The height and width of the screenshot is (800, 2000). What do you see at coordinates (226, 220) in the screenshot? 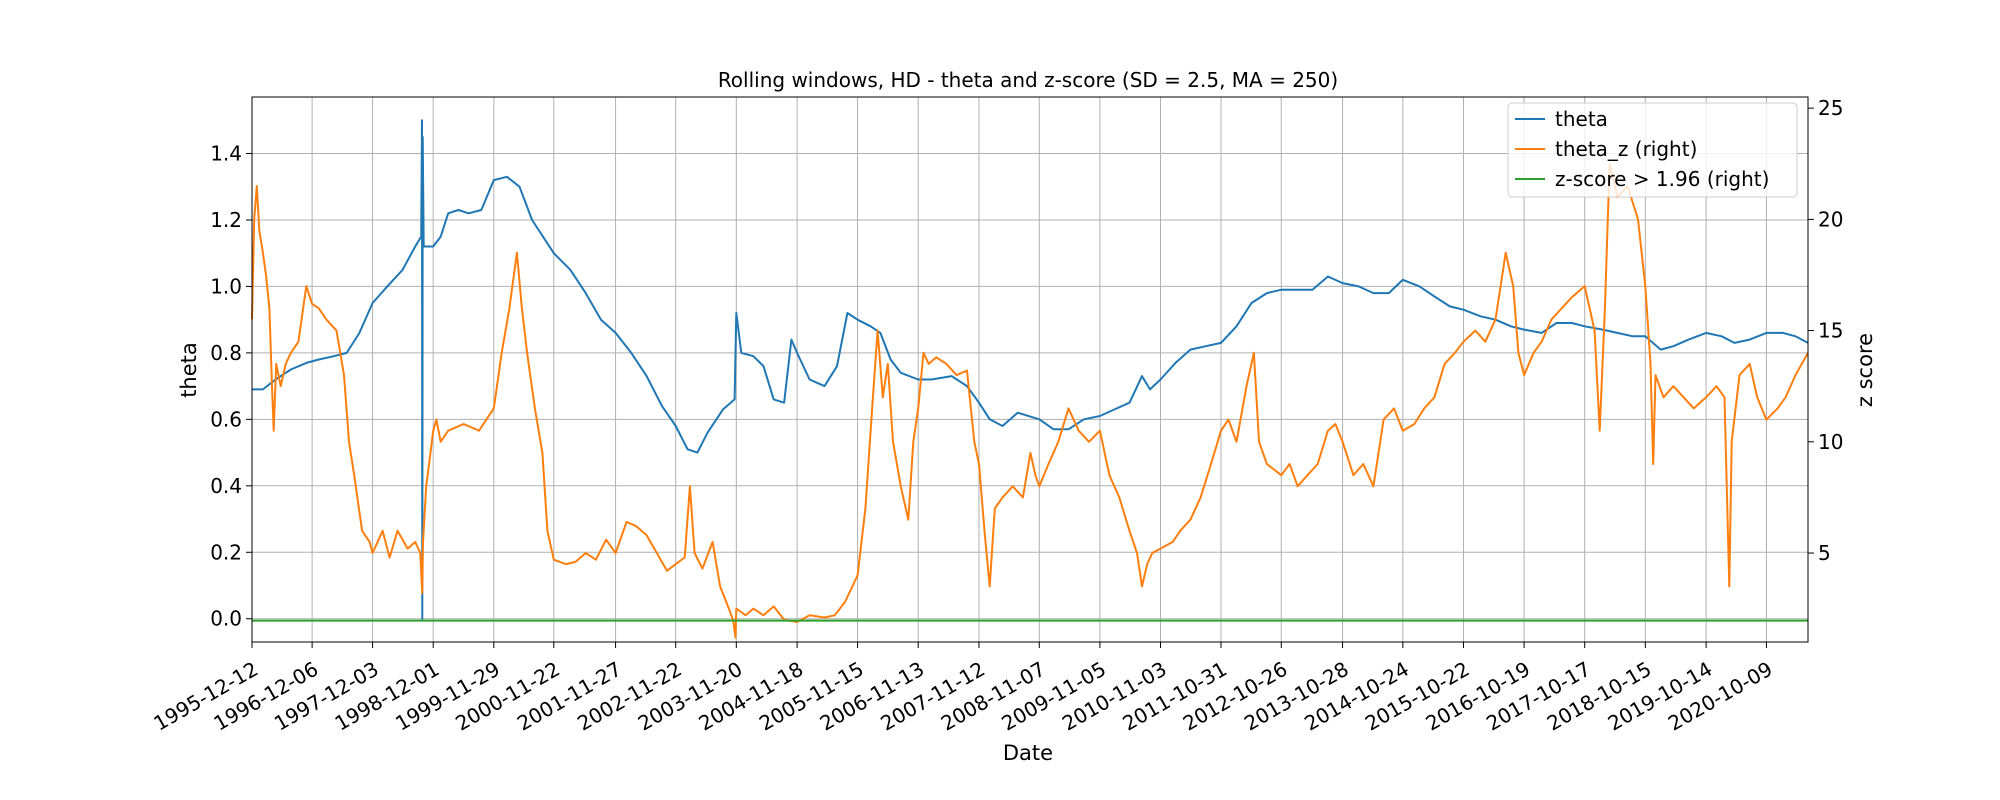
I see `left-tick-label: 1.2` at bounding box center [226, 220].